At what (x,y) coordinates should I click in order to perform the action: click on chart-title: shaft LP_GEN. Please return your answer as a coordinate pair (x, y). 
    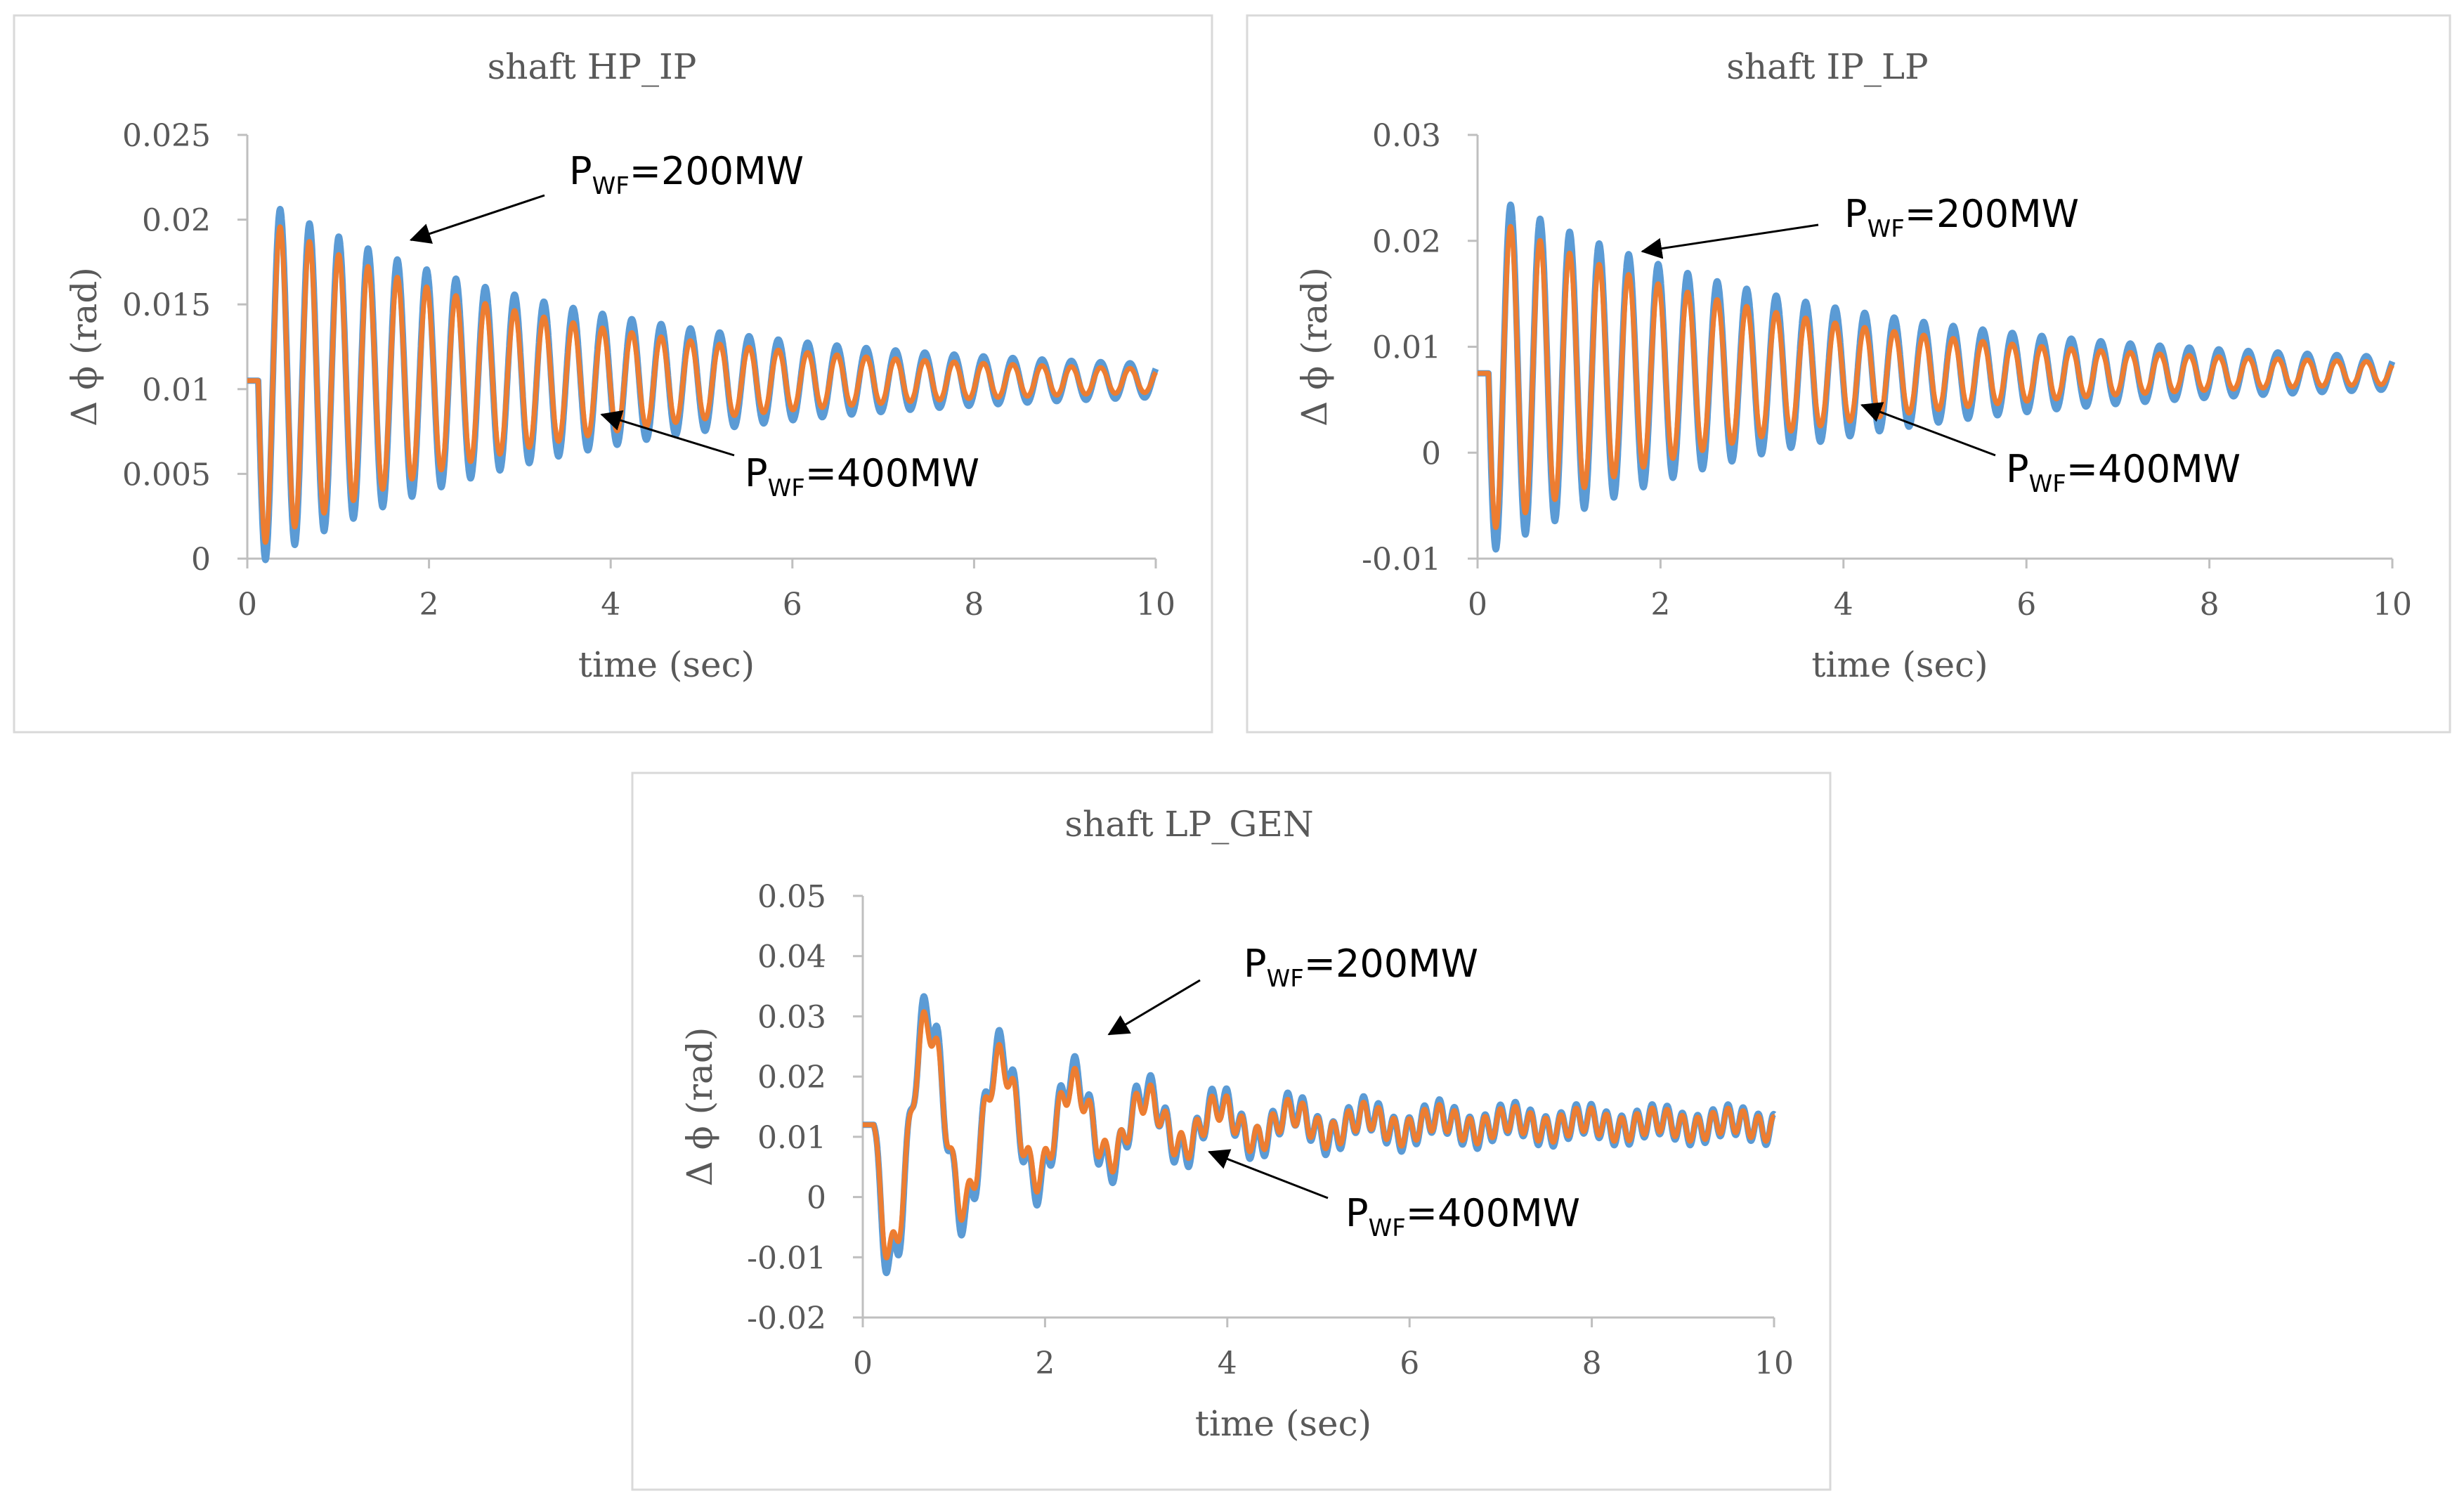
    Looking at the image, I should click on (1188, 824).